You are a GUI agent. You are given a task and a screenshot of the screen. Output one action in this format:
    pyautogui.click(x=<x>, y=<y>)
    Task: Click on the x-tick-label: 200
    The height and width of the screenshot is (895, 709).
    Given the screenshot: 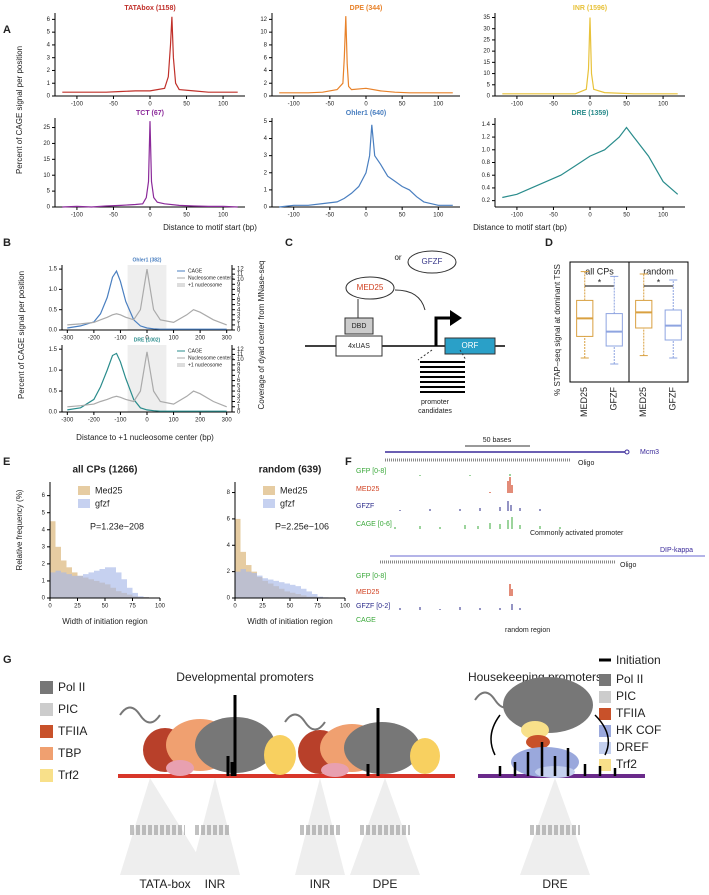 What is the action you would take?
    pyautogui.click(x=200, y=339)
    